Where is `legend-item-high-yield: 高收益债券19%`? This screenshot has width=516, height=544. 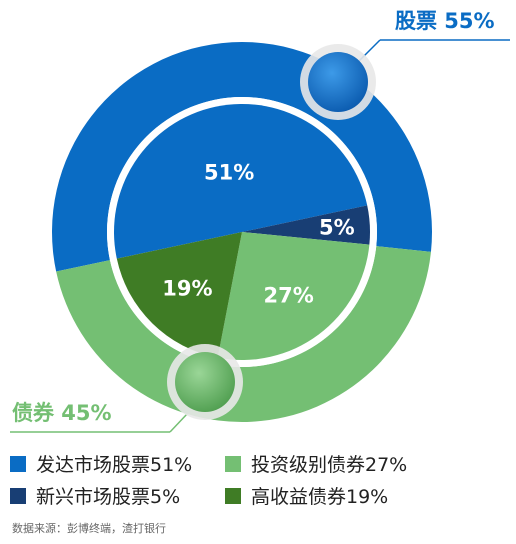 legend-item-high-yield: 高收益债券19% is located at coordinates (306, 495).